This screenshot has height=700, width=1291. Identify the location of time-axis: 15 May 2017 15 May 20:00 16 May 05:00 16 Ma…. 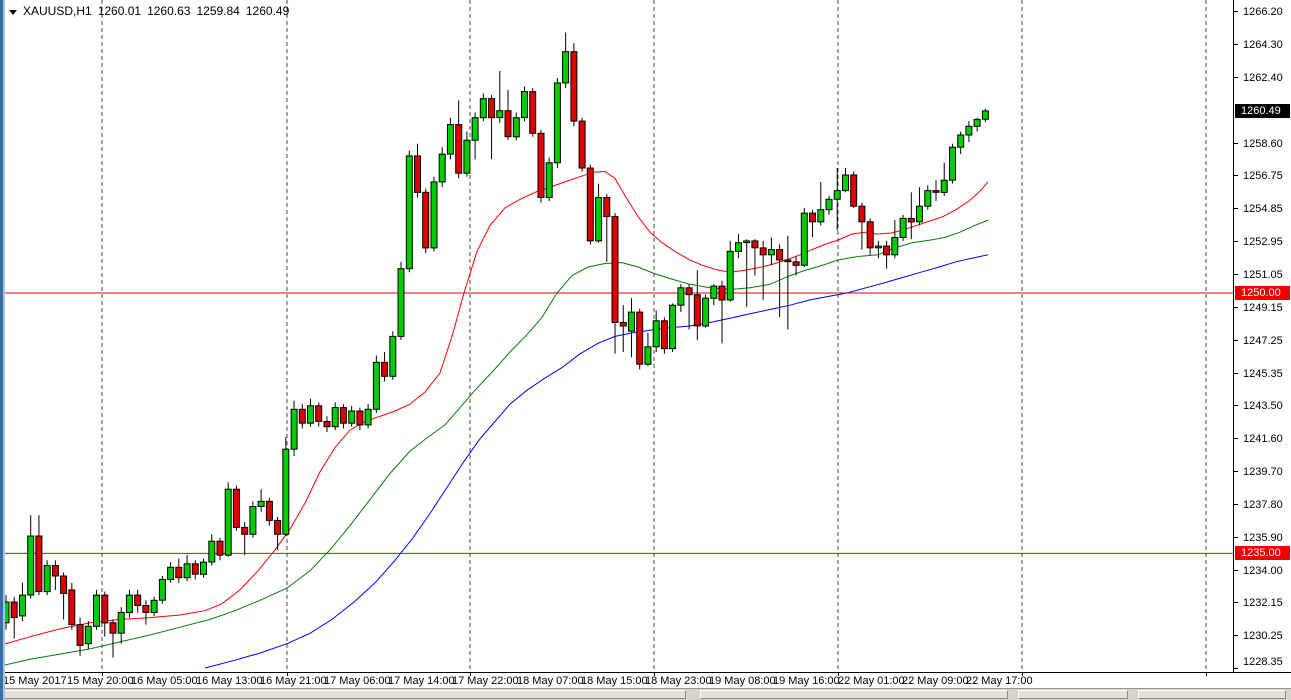
(645, 680).